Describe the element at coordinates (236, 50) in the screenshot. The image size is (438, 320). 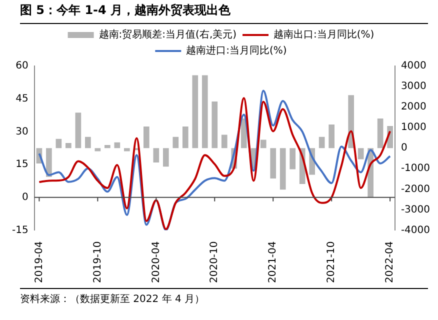
I see `legend-label: 越南进口:当月同比(%)` at that location.